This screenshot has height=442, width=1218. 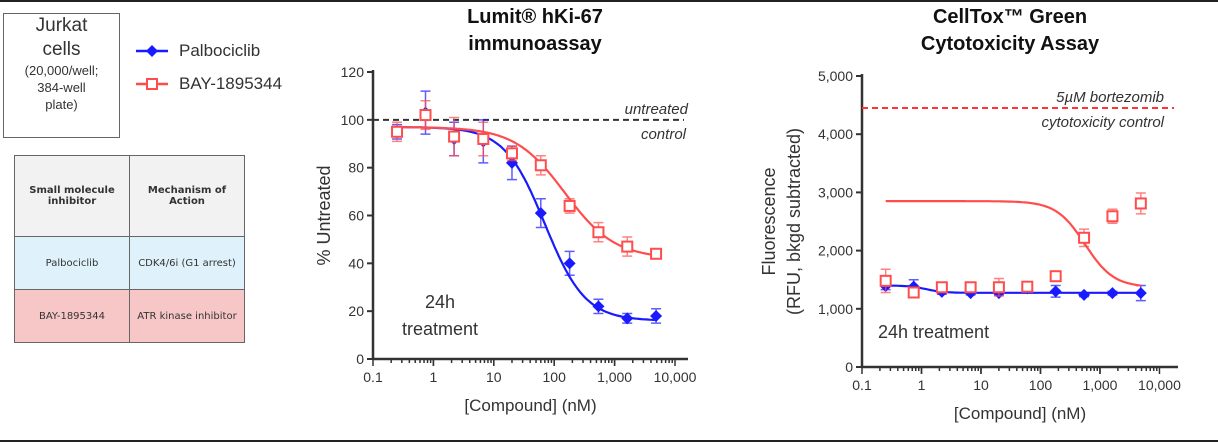 What do you see at coordinates (152, 83) in the screenshot?
I see `red-square-icon` at bounding box center [152, 83].